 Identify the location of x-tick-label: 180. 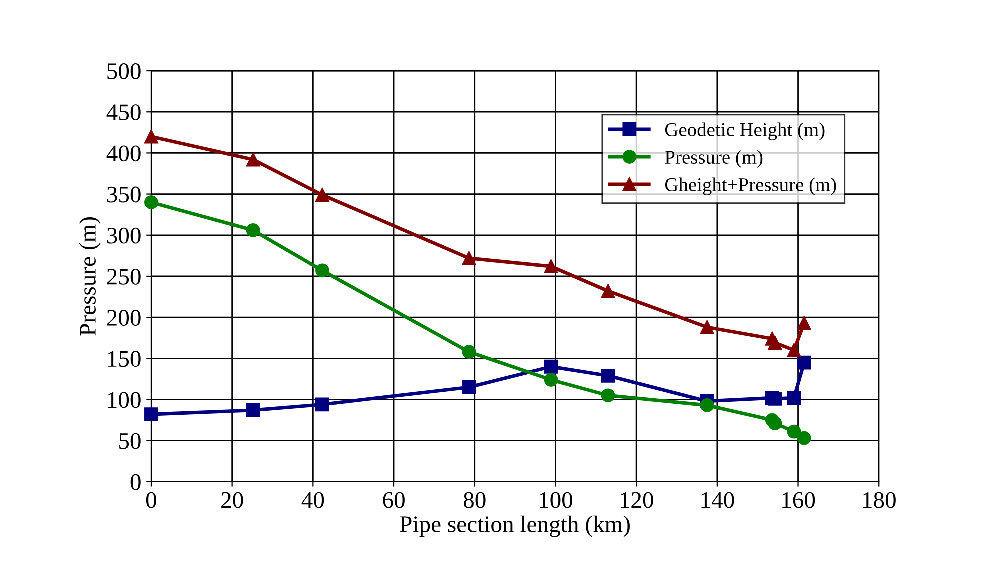
(879, 500).